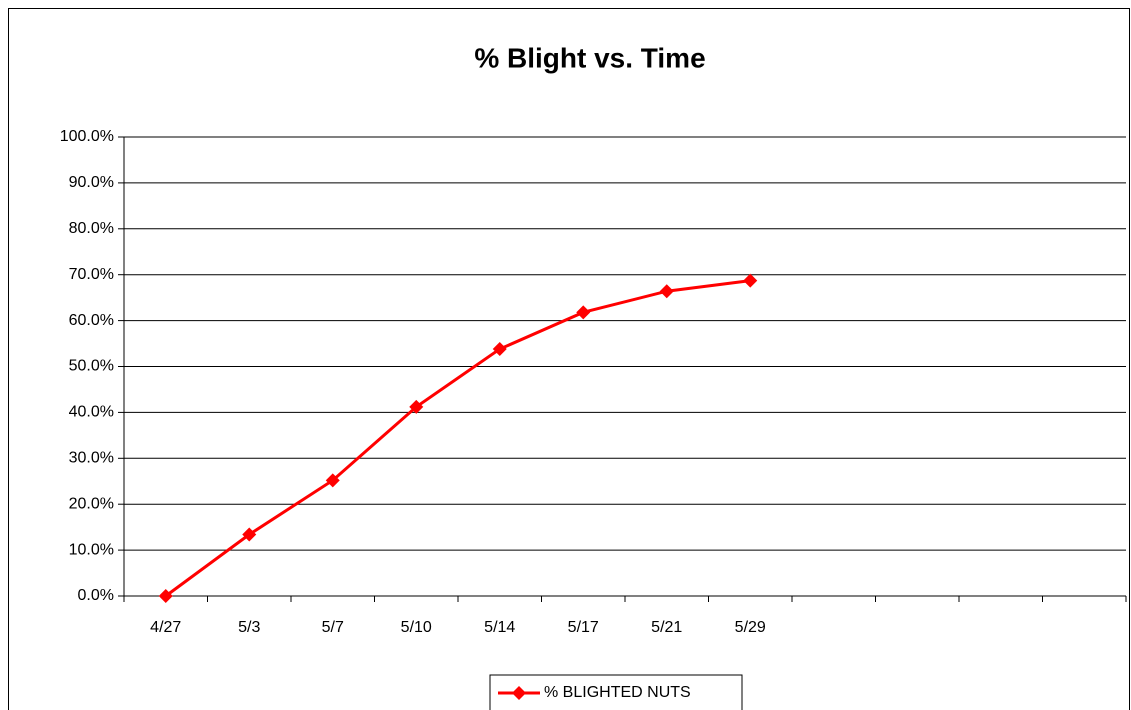  I want to click on y-tick-label: 10.0%, so click(91, 549).